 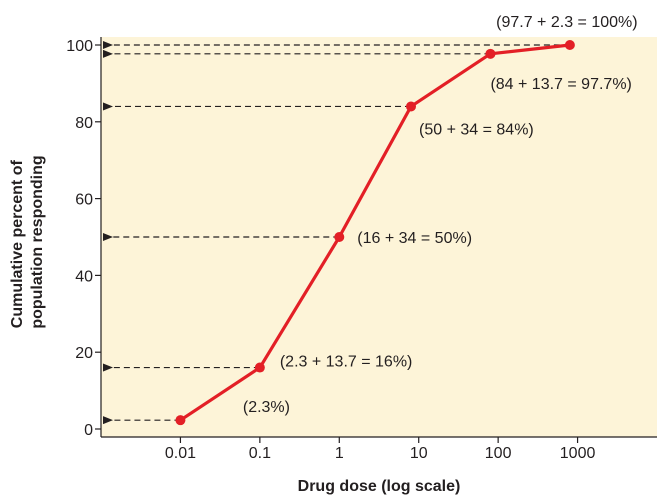 I want to click on point-annotation: (2.3 + 13.7 = 16%), so click(x=346, y=362).